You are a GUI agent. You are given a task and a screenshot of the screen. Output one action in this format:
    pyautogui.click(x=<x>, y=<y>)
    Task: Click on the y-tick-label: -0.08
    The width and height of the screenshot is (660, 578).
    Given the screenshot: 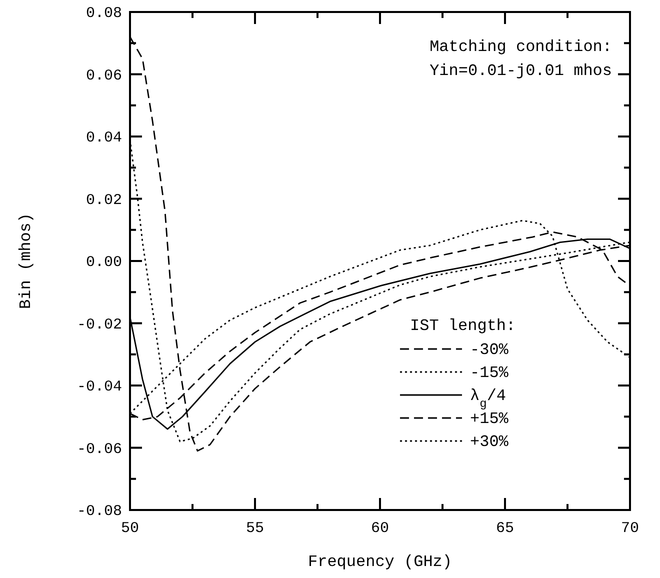 What is the action you would take?
    pyautogui.click(x=99, y=511)
    